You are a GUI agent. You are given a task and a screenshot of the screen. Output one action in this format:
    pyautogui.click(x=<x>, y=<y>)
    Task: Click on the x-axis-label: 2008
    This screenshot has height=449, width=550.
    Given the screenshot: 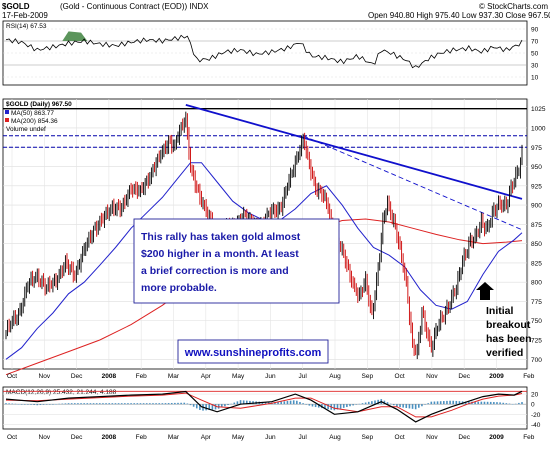 What is the action you would take?
    pyautogui.click(x=109, y=376)
    